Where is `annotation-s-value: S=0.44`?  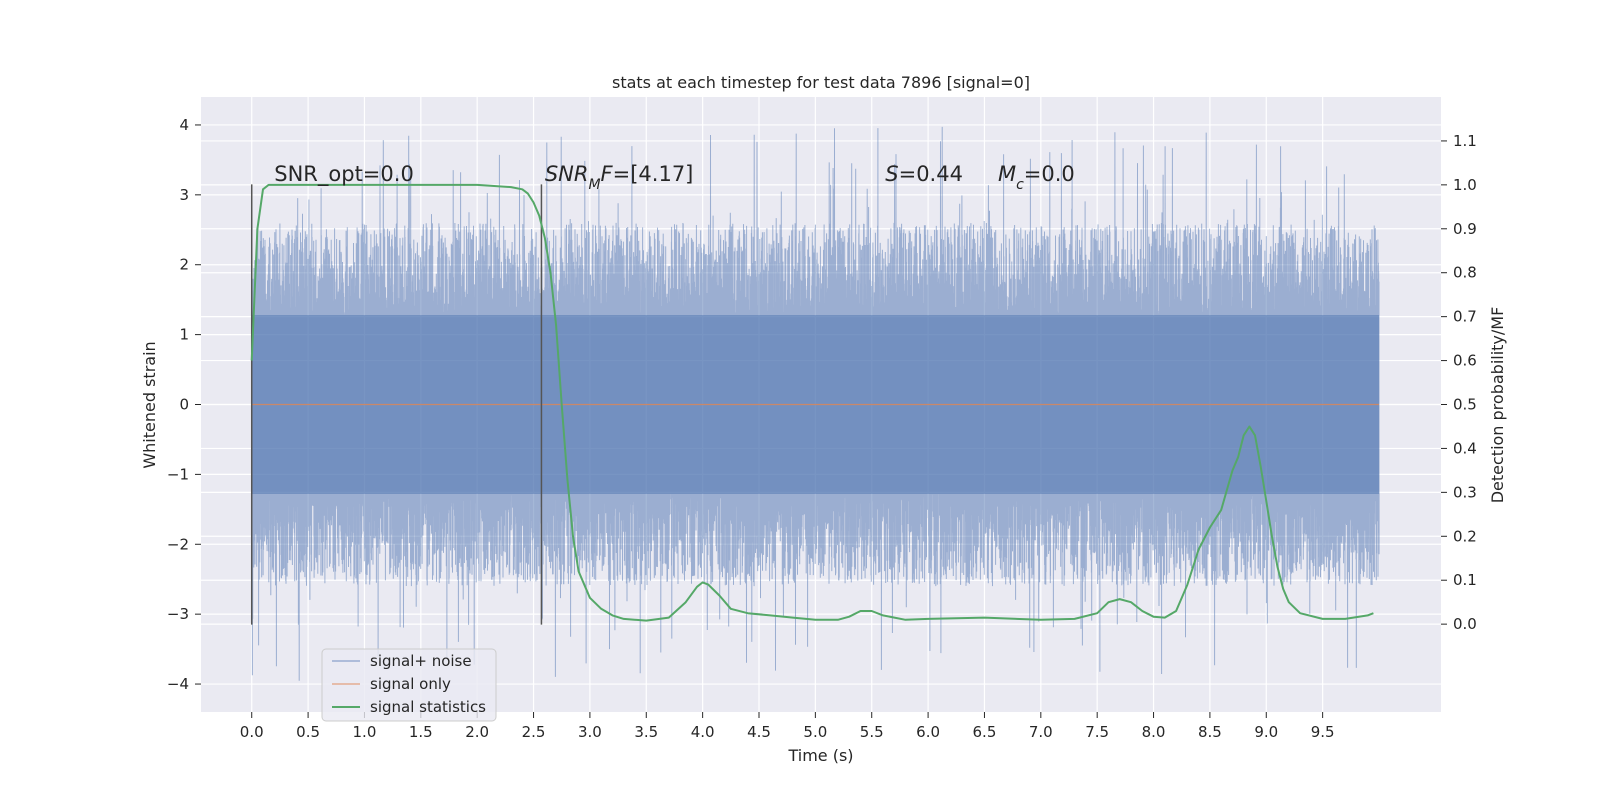
annotation-s-value: S=0.44 is located at coordinates (924, 174).